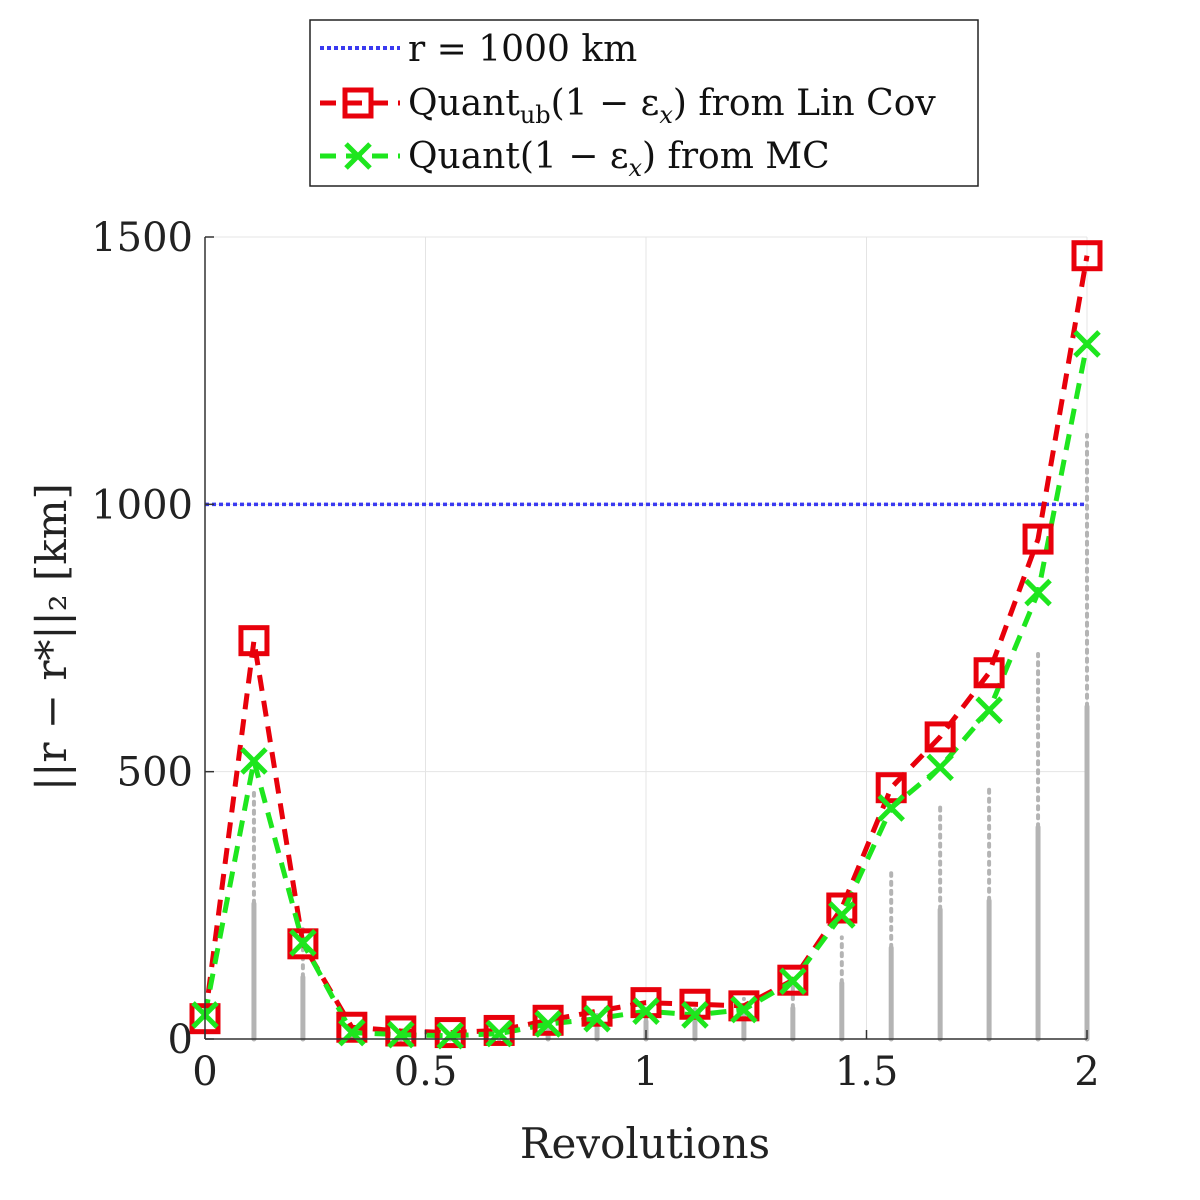 The image size is (1200, 1200). Describe the element at coordinates (358, 103) in the screenshot. I see `legend-marker-square` at that location.